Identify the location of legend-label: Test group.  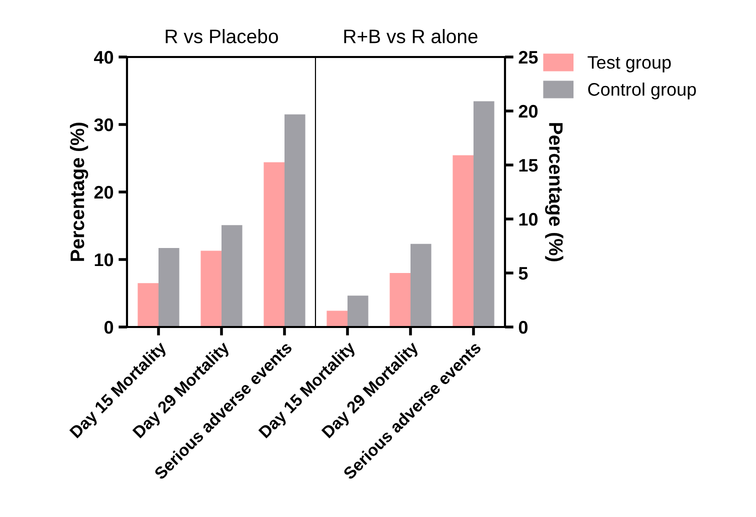
(629, 64).